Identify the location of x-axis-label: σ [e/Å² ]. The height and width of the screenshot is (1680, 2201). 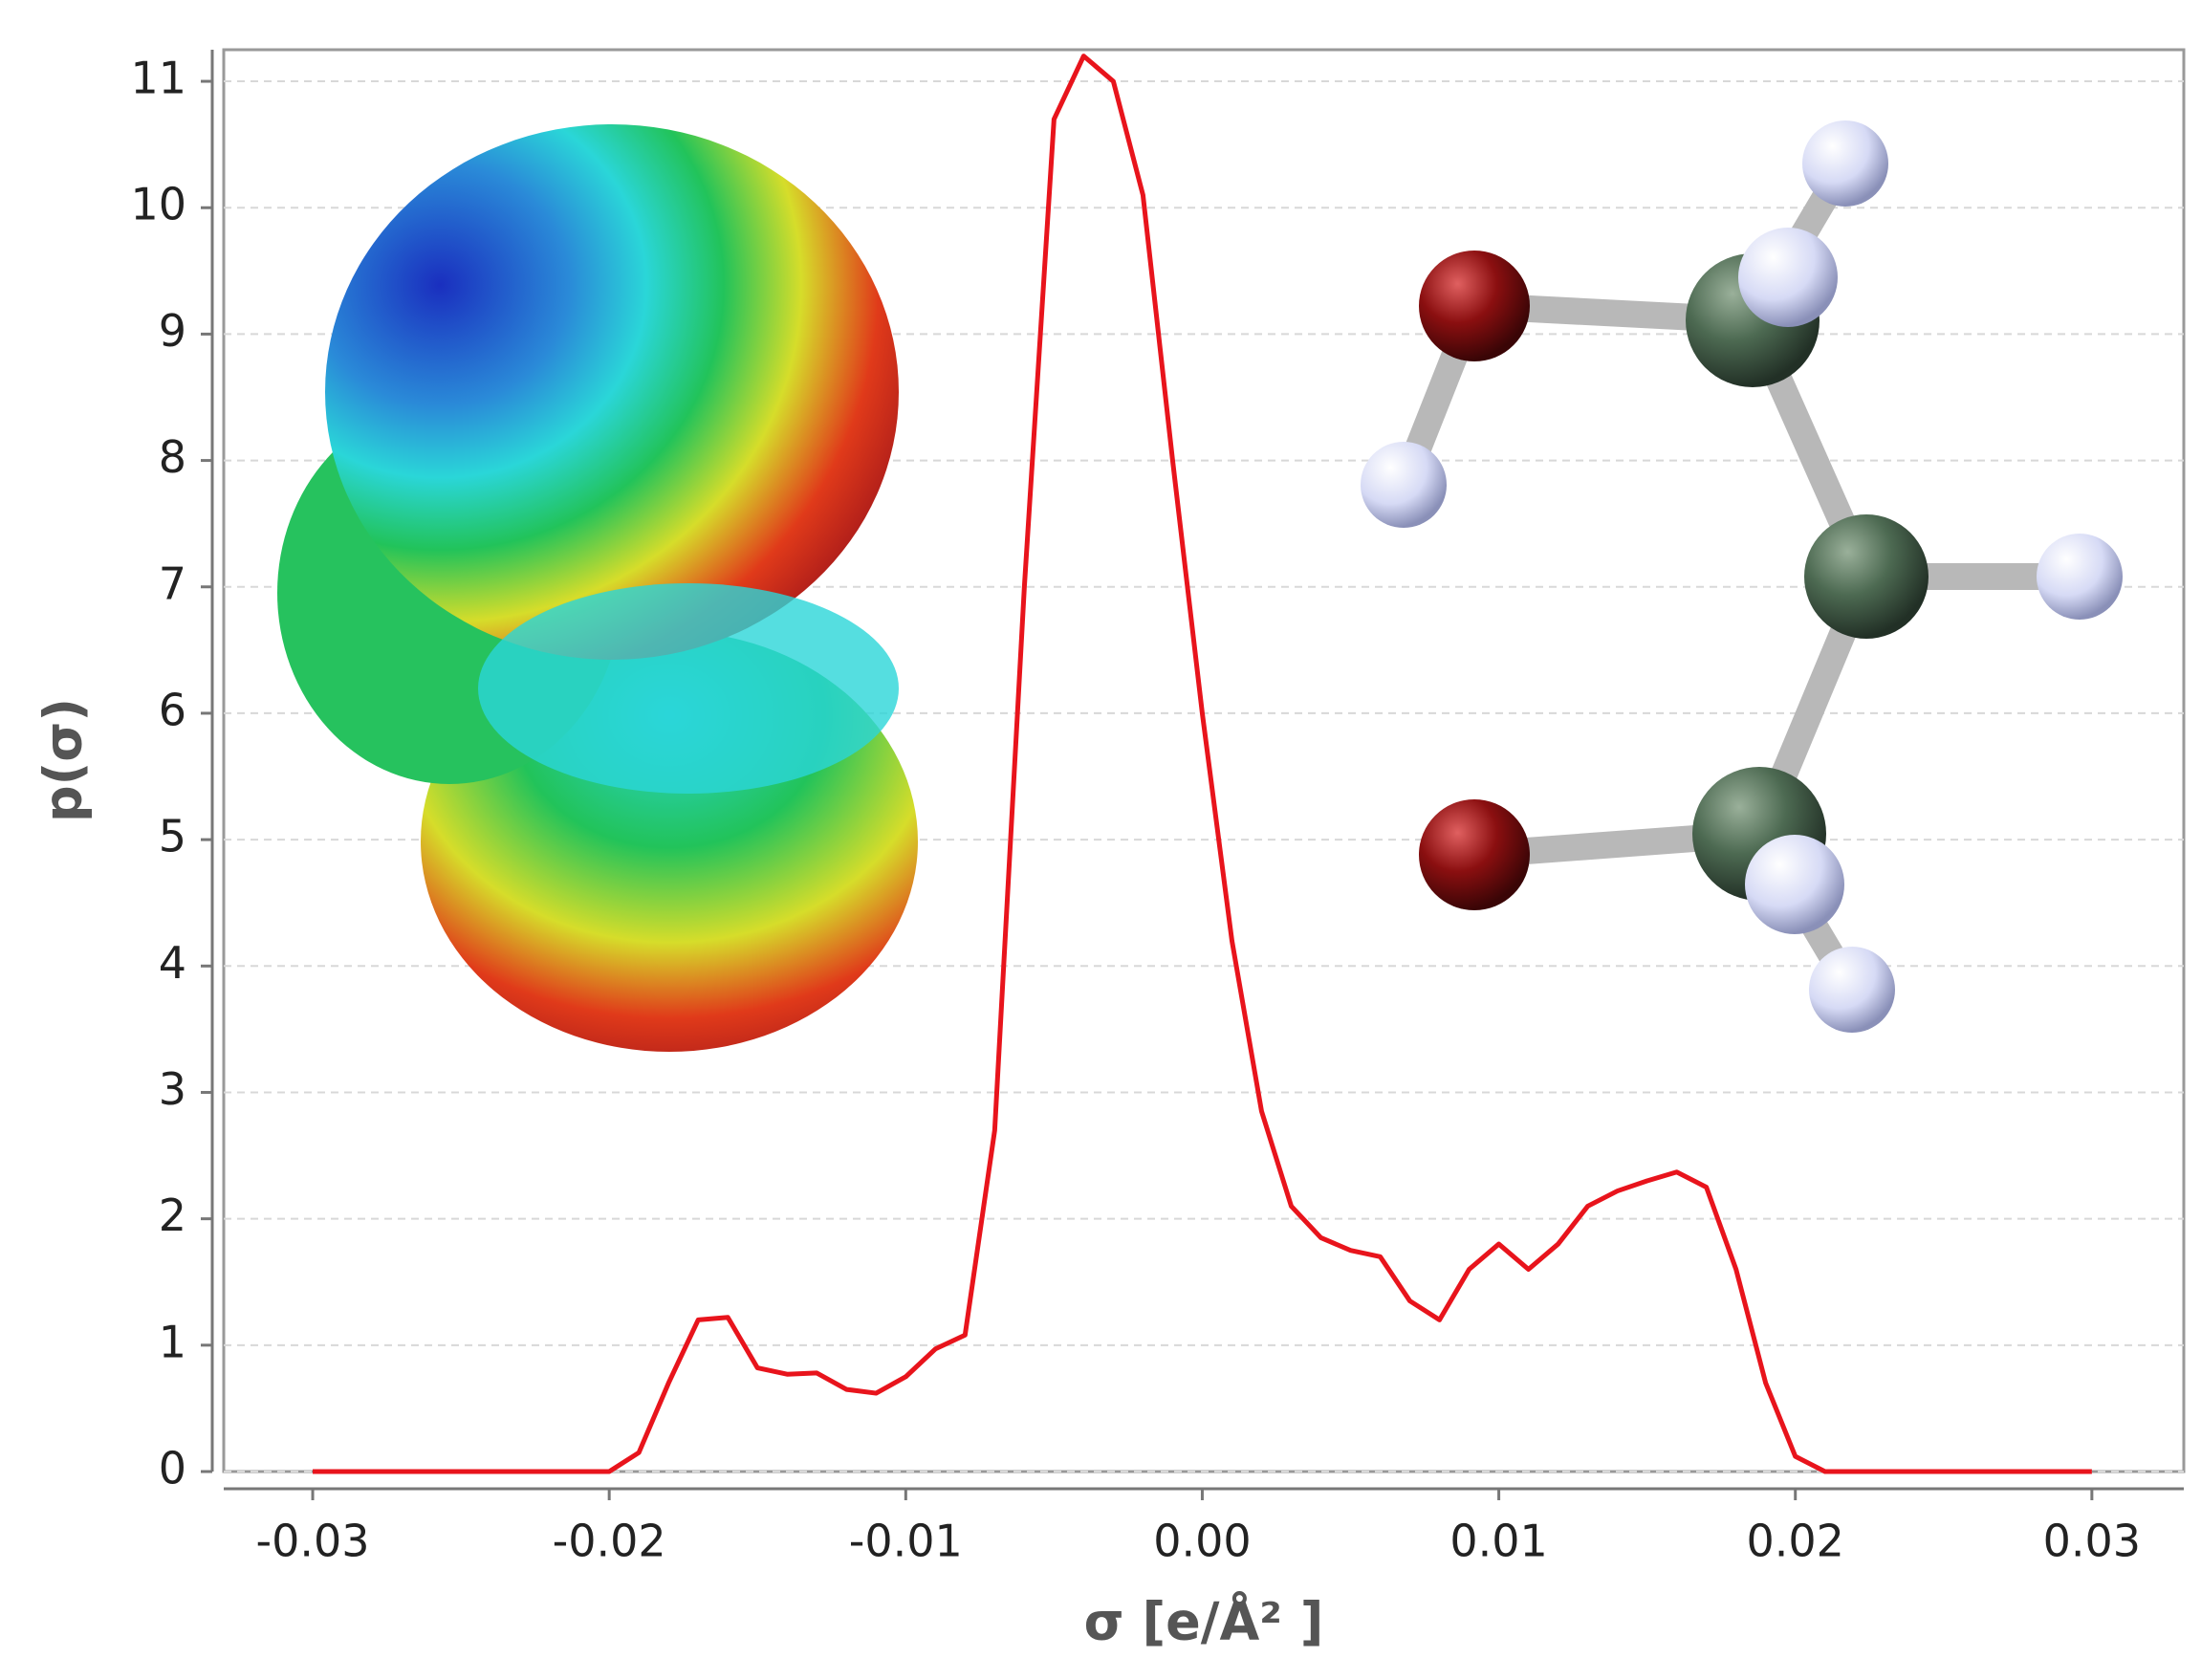
(1204, 1622).